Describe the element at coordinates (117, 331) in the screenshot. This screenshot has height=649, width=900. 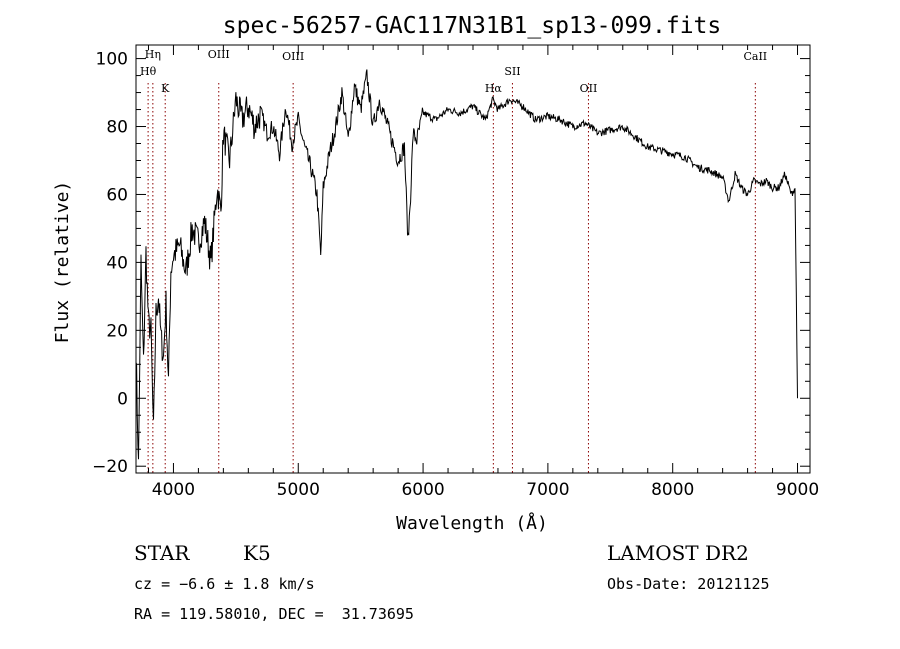
I see `y-tick-label: 20` at that location.